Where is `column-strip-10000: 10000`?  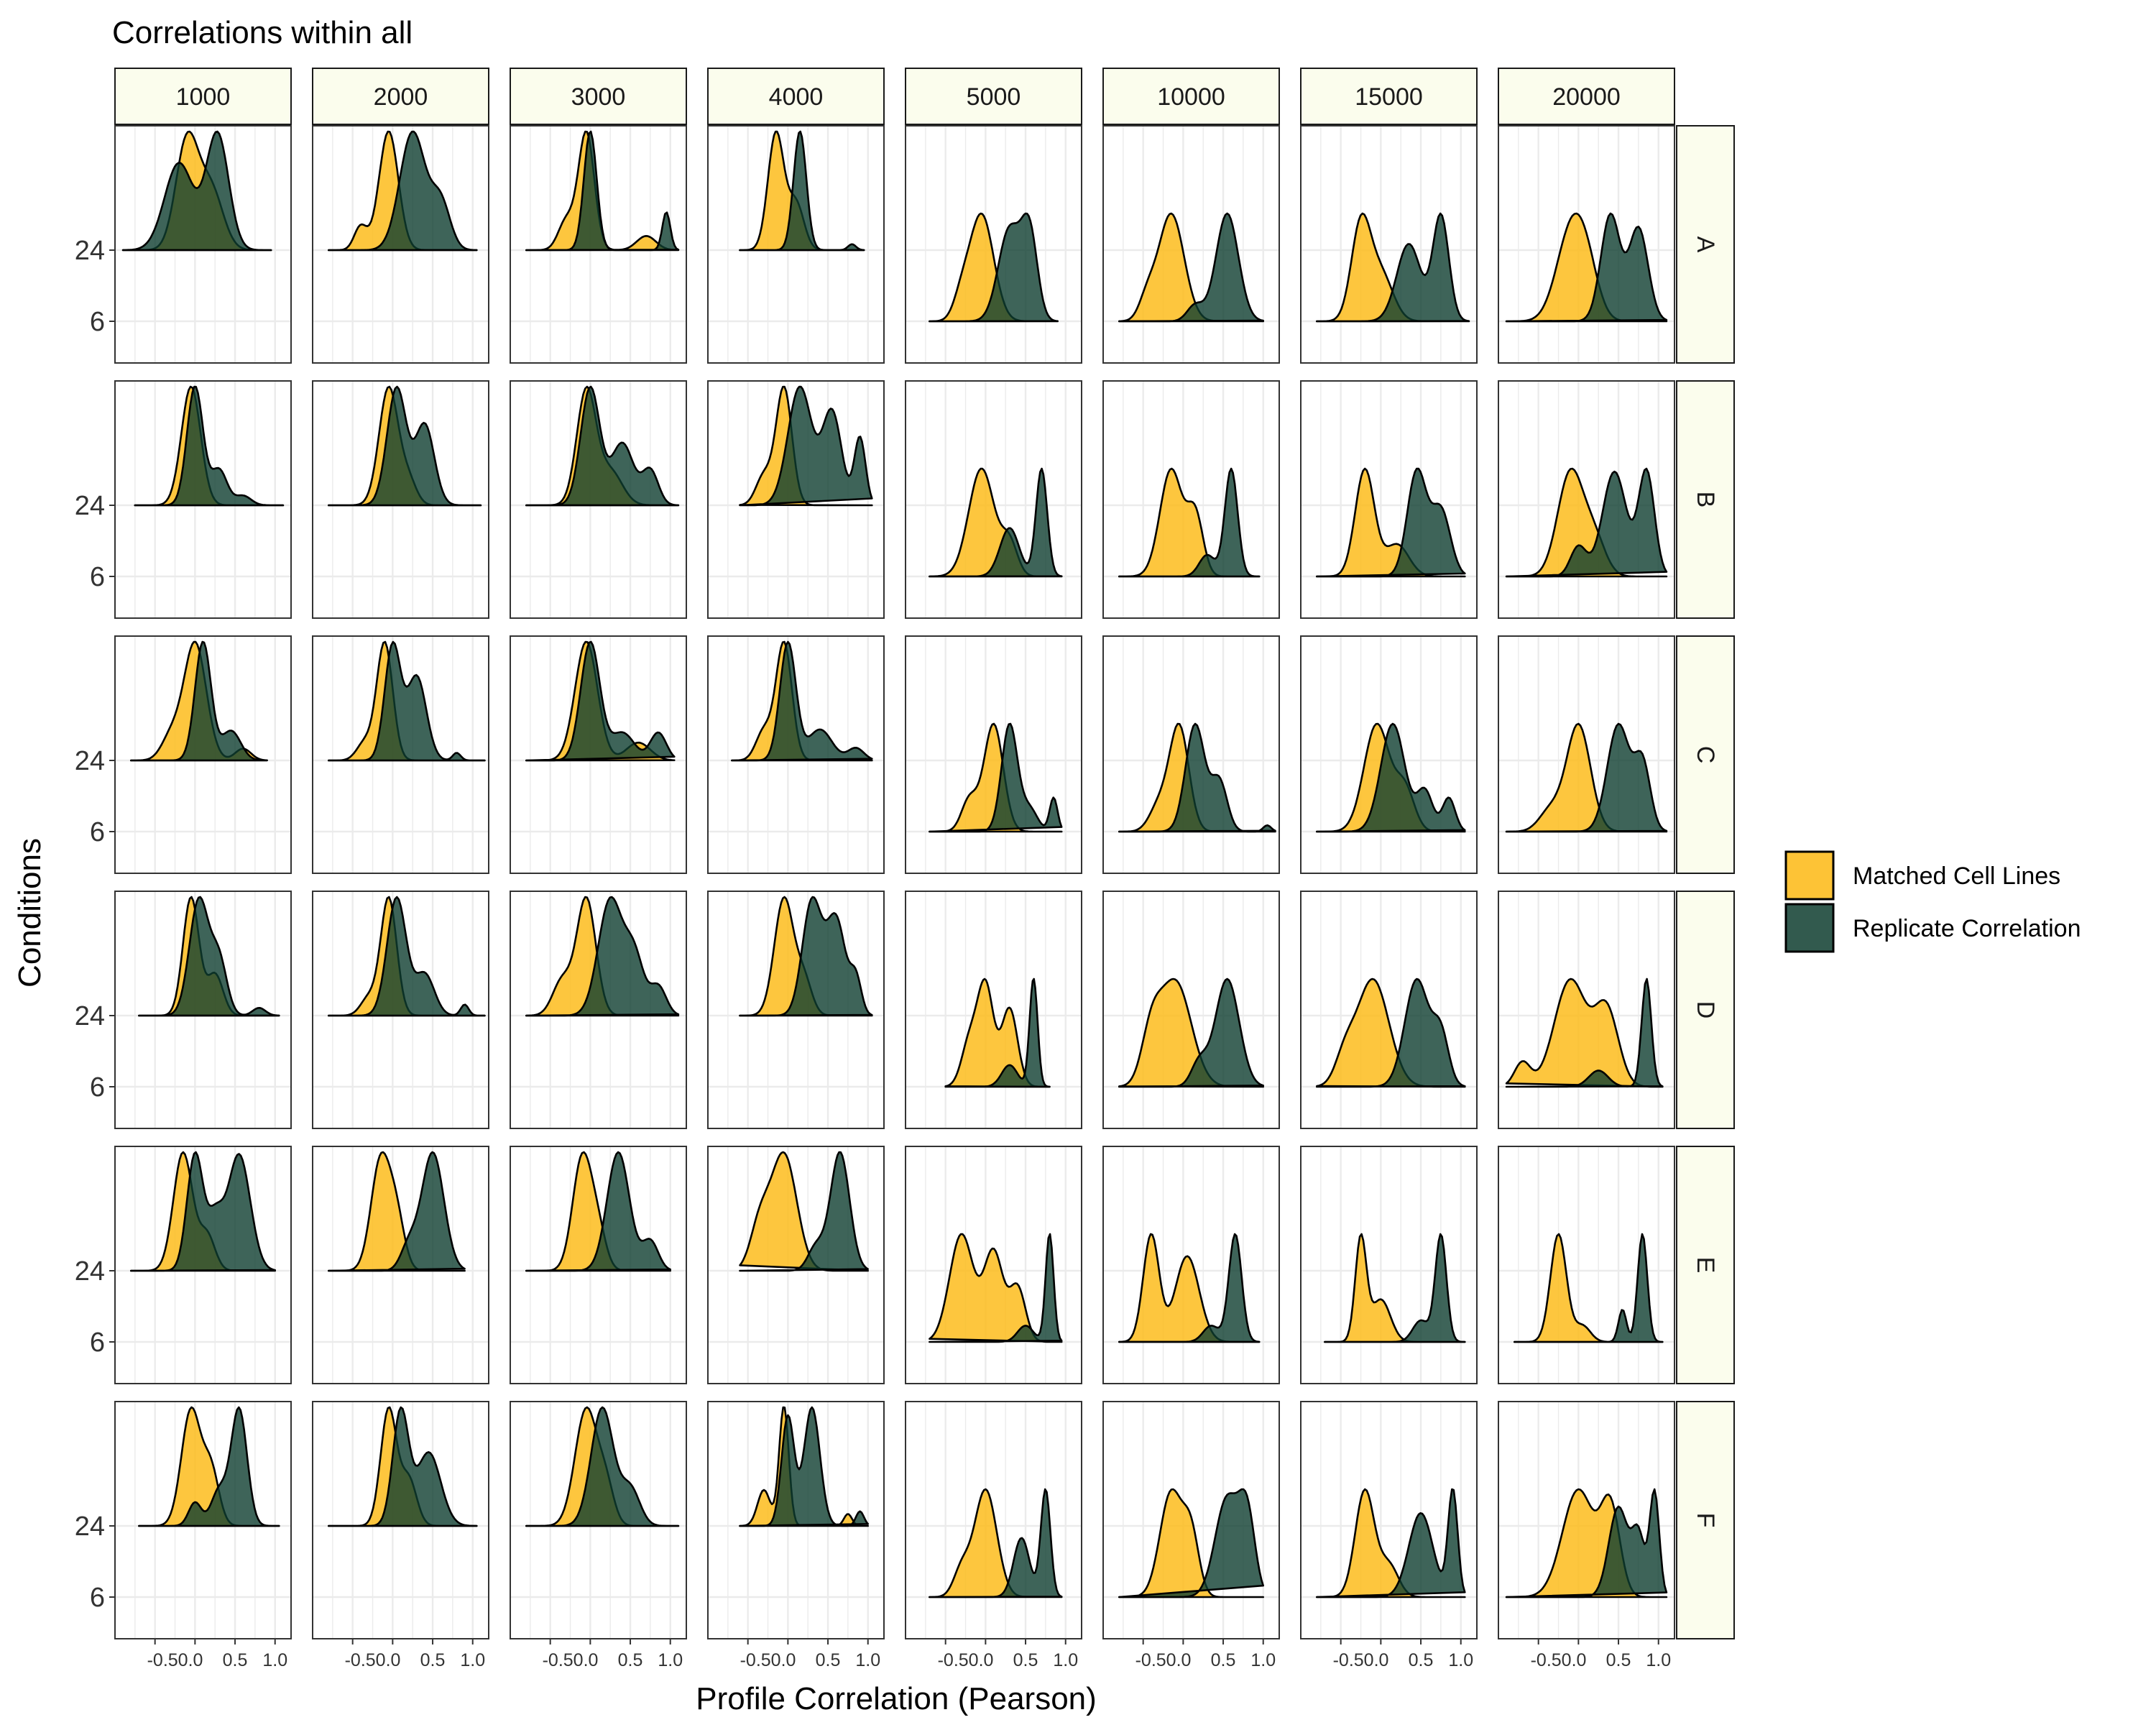 column-strip-10000: 10000 is located at coordinates (1191, 96).